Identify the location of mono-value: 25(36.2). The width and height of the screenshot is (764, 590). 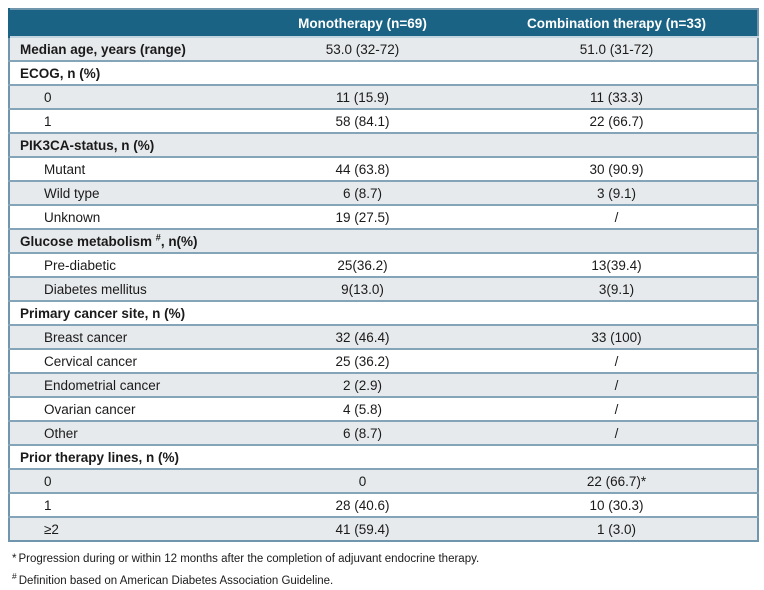
(362, 264).